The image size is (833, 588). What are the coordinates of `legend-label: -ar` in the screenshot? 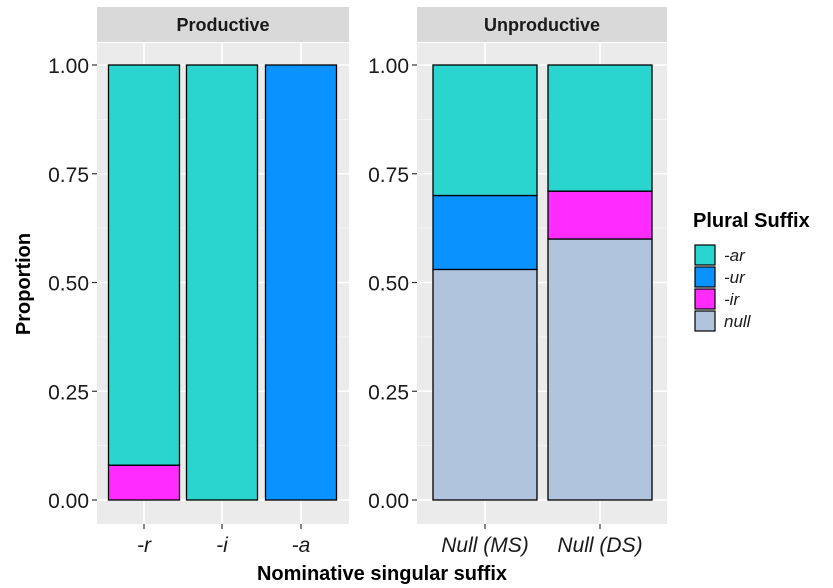 It's located at (735, 255).